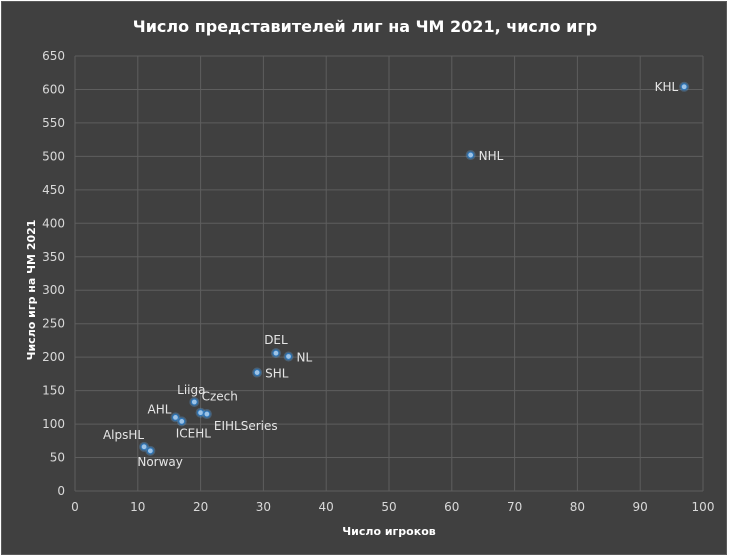 The height and width of the screenshot is (558, 730). Describe the element at coordinates (61, 491) in the screenshot. I see `y-tick-label: 0` at that location.